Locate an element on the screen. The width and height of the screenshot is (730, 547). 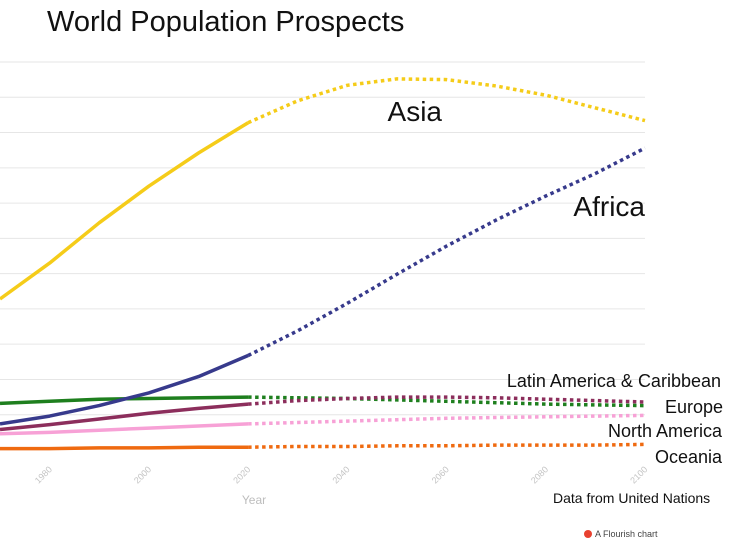
x-tick-label: 2100 is located at coordinates (638, 474).